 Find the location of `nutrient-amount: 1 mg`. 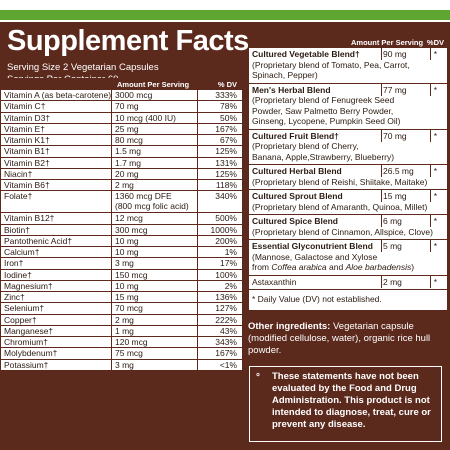

nutrient-amount: 1 mg is located at coordinates (124, 330).